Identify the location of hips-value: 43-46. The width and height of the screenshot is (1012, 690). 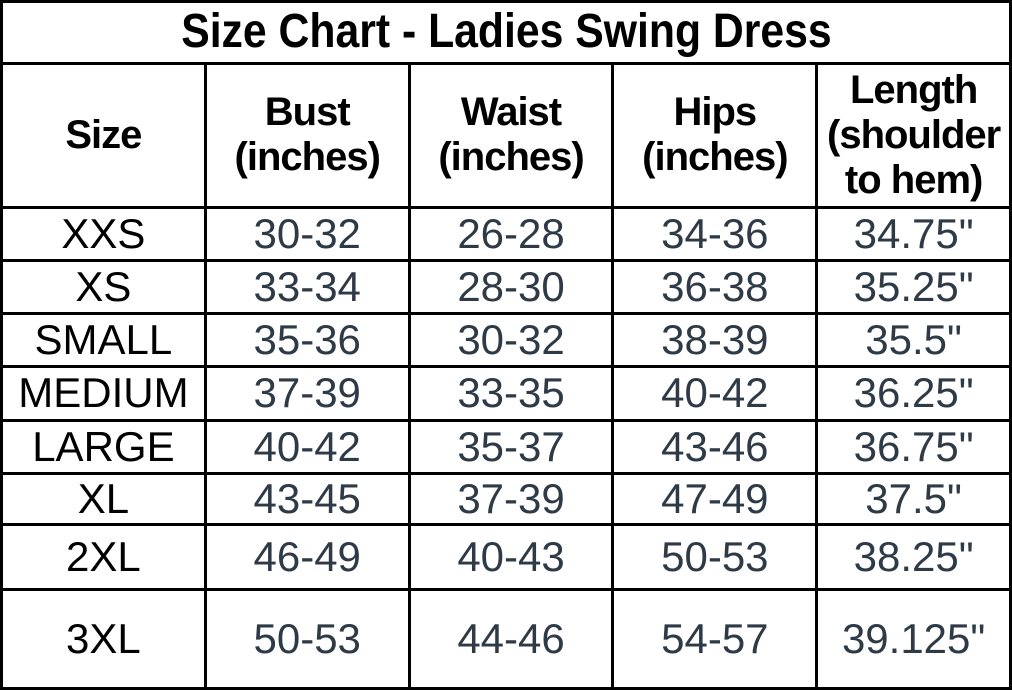
(715, 446).